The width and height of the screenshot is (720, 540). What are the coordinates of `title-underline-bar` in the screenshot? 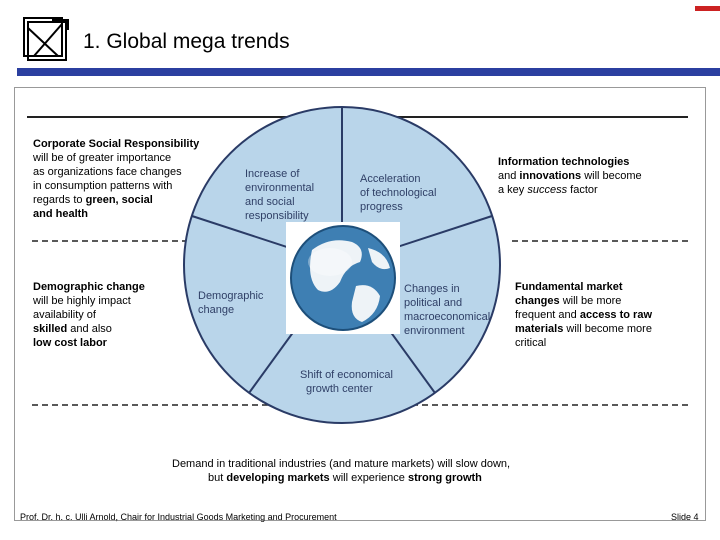 It's located at (368, 72).